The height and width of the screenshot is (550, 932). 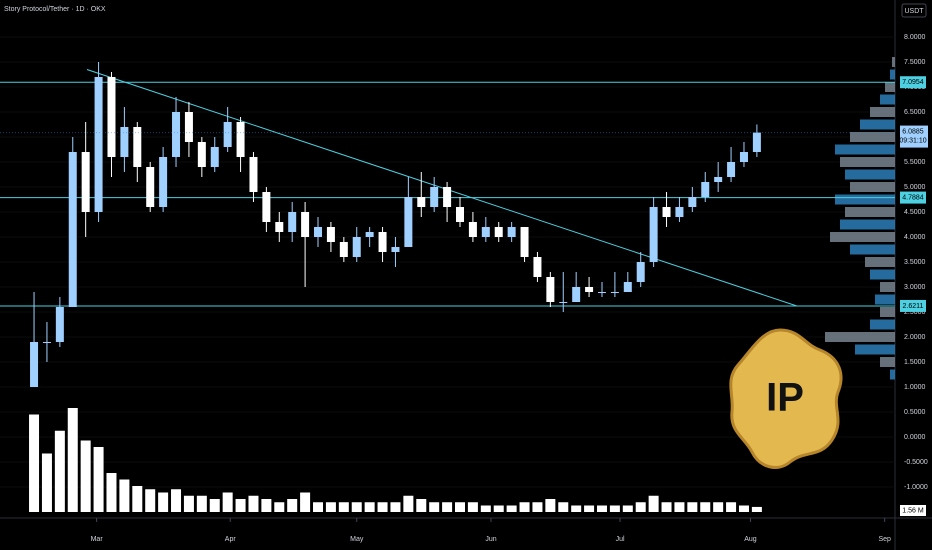 I want to click on ip-logo: IP, so click(x=786, y=398).